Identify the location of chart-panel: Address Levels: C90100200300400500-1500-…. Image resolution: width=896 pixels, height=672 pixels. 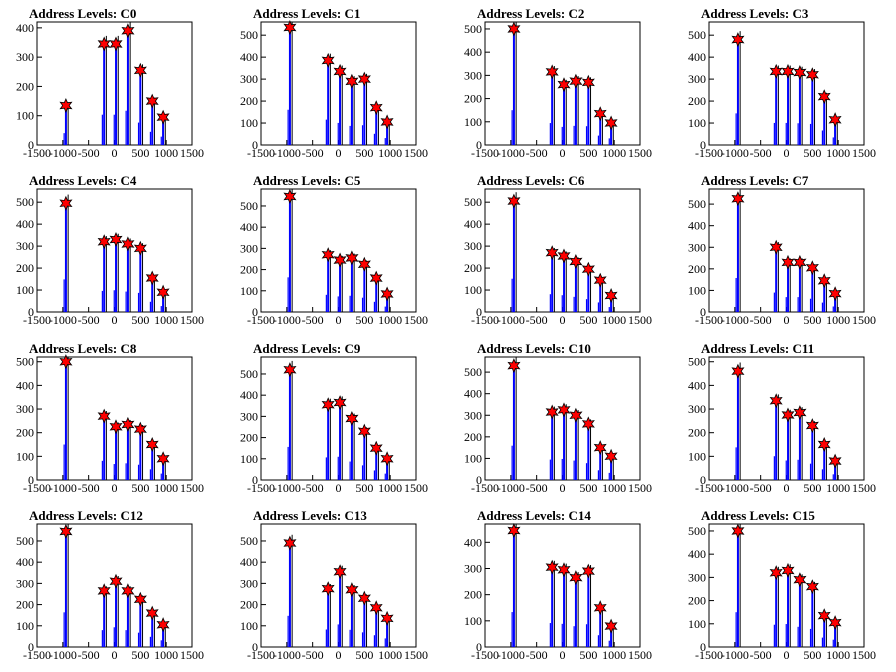
(334, 418).